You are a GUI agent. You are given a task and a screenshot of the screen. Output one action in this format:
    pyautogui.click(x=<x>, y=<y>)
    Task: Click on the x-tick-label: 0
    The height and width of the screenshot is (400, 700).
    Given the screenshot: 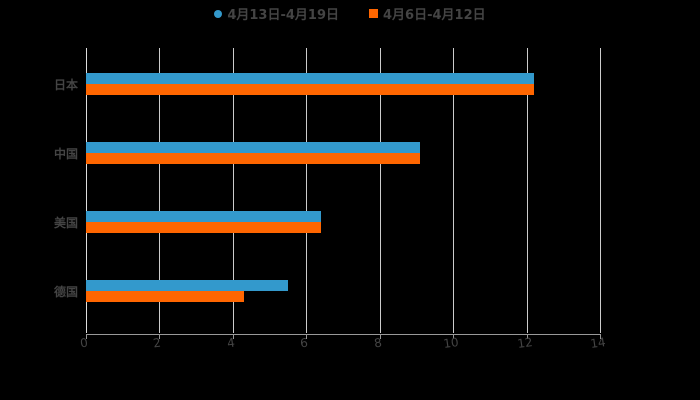 What is the action you would take?
    pyautogui.click(x=84, y=343)
    